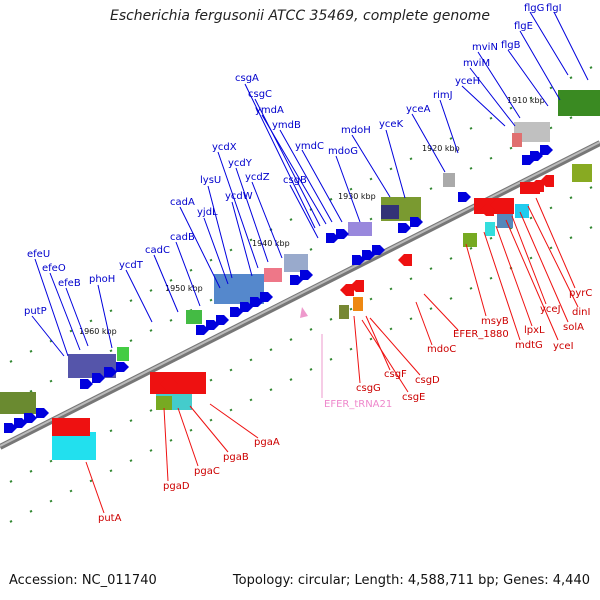 This screenshot has width=600, height=600. I want to click on gene-label: dinI, so click(581, 312).